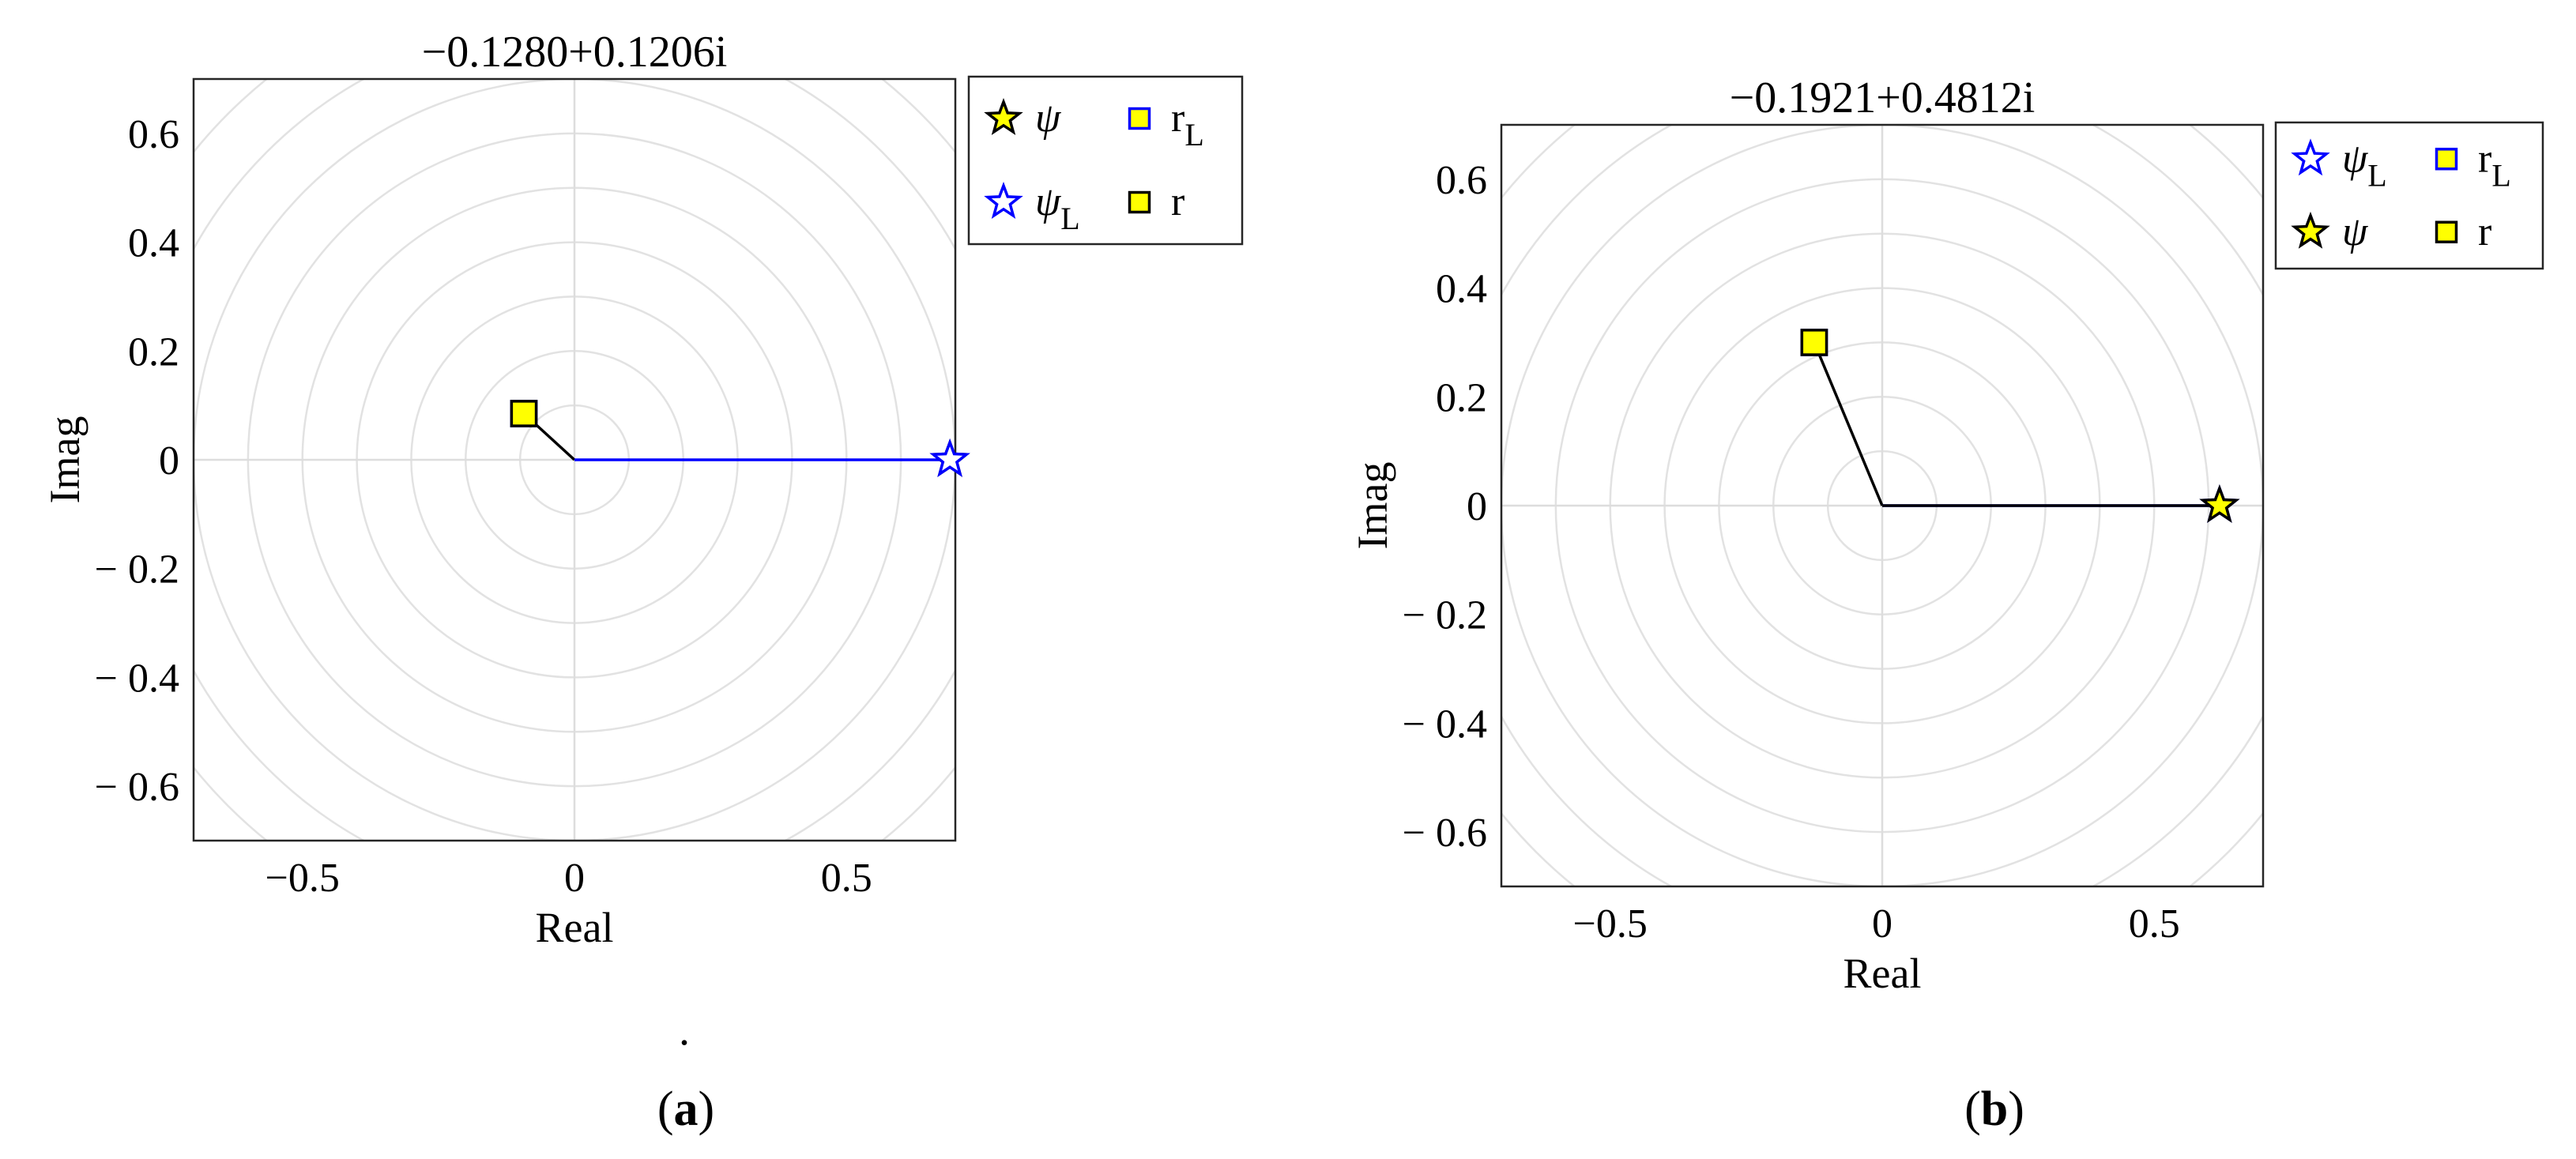 The height and width of the screenshot is (1159, 2576). Describe the element at coordinates (1883, 97) in the screenshot. I see `chart-title: −0.1921+0.4812i` at that location.